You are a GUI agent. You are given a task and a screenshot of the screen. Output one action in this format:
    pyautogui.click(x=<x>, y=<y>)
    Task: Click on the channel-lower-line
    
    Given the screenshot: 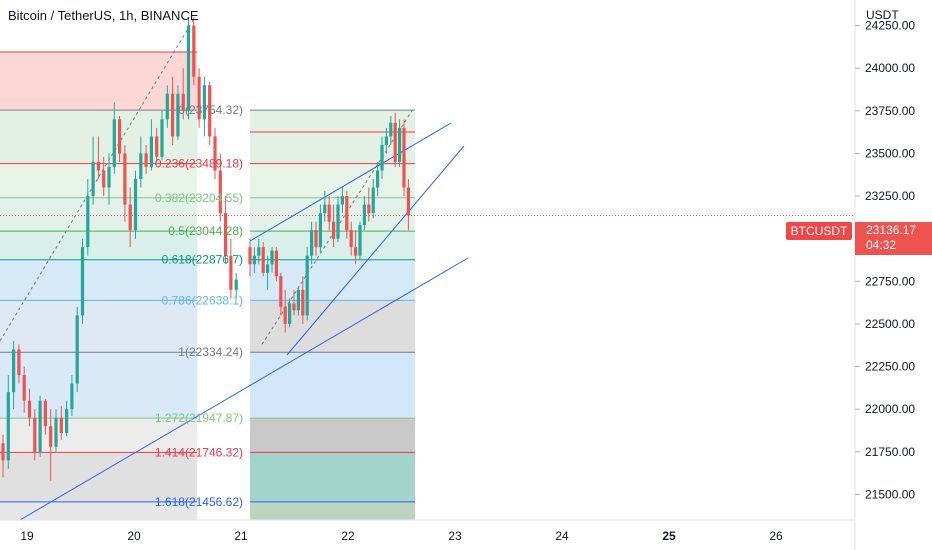 What is the action you would take?
    pyautogui.click(x=375, y=250)
    